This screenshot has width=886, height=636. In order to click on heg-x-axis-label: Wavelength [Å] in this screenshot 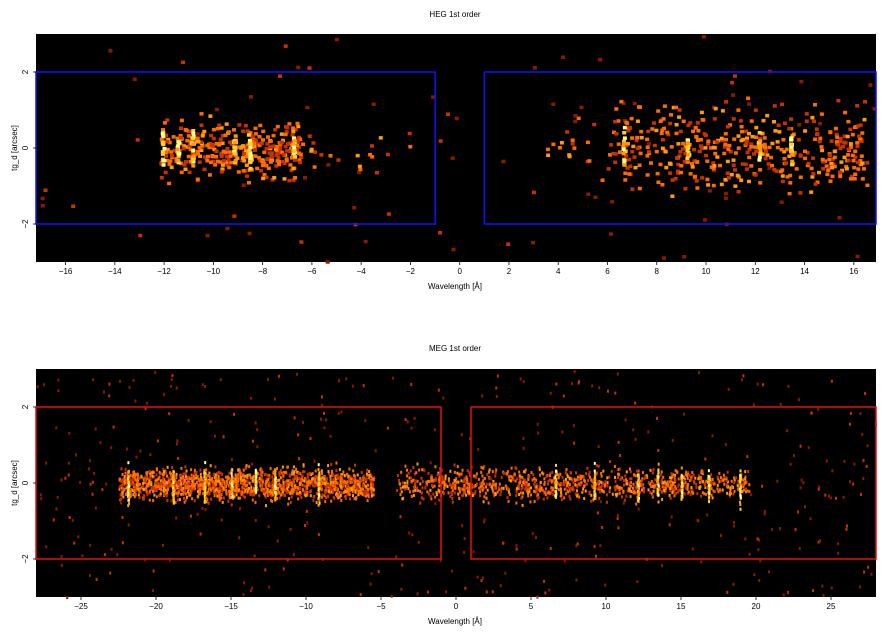, I will do `click(455, 286)`.